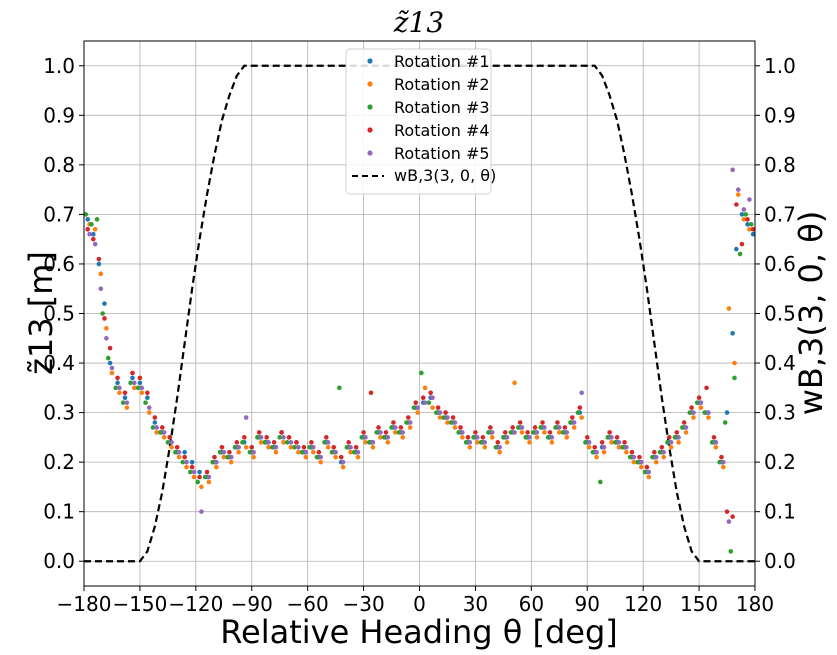 This screenshot has width=837, height=655. What do you see at coordinates (59, 115) in the screenshot?
I see `y-tick-label-left: 0.9` at bounding box center [59, 115].